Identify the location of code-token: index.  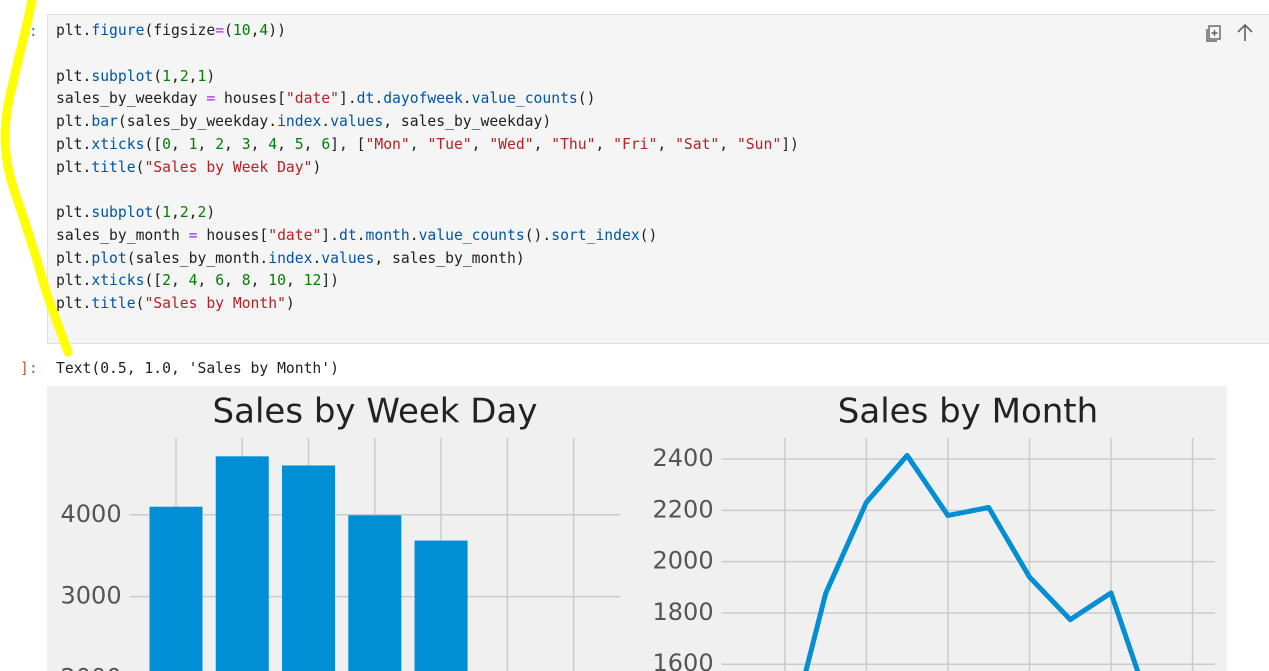
(299, 121).